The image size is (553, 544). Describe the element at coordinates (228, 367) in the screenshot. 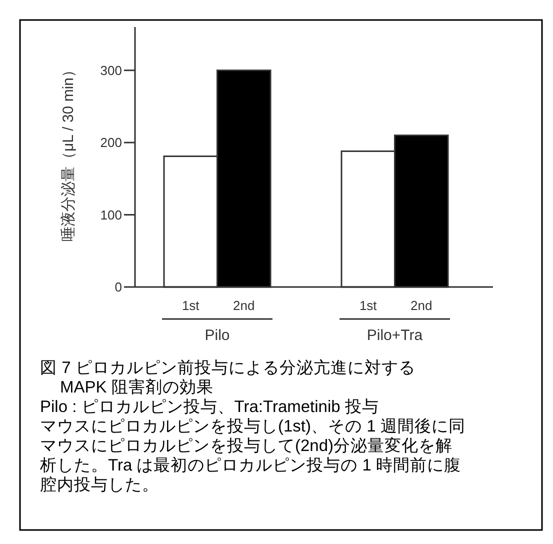

I see `caption: 図 7 ピロカルピン前投与による分泌亢進に対する` at that location.